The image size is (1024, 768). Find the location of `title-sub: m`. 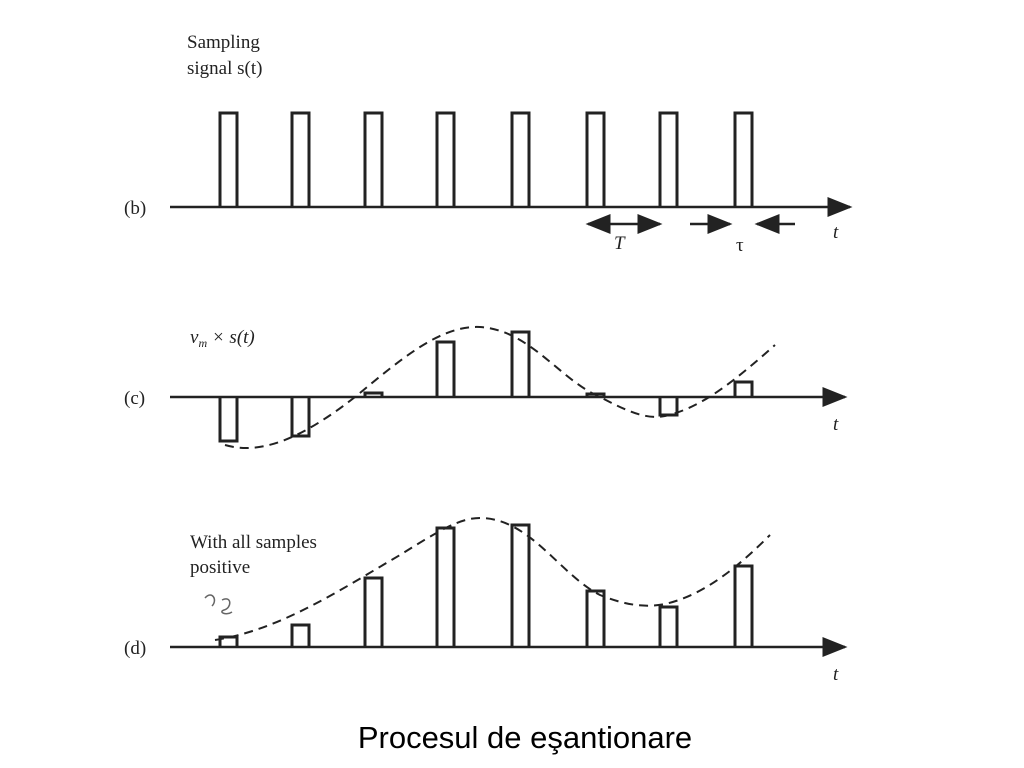

title-sub: m is located at coordinates (202, 343).